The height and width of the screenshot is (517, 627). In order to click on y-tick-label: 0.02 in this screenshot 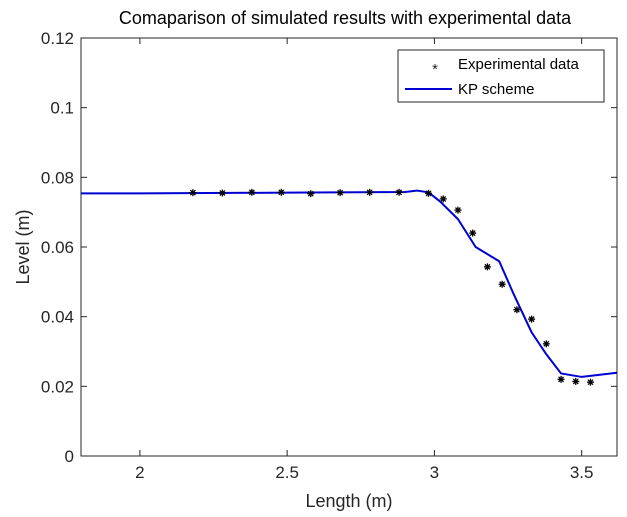, I will do `click(57, 386)`.